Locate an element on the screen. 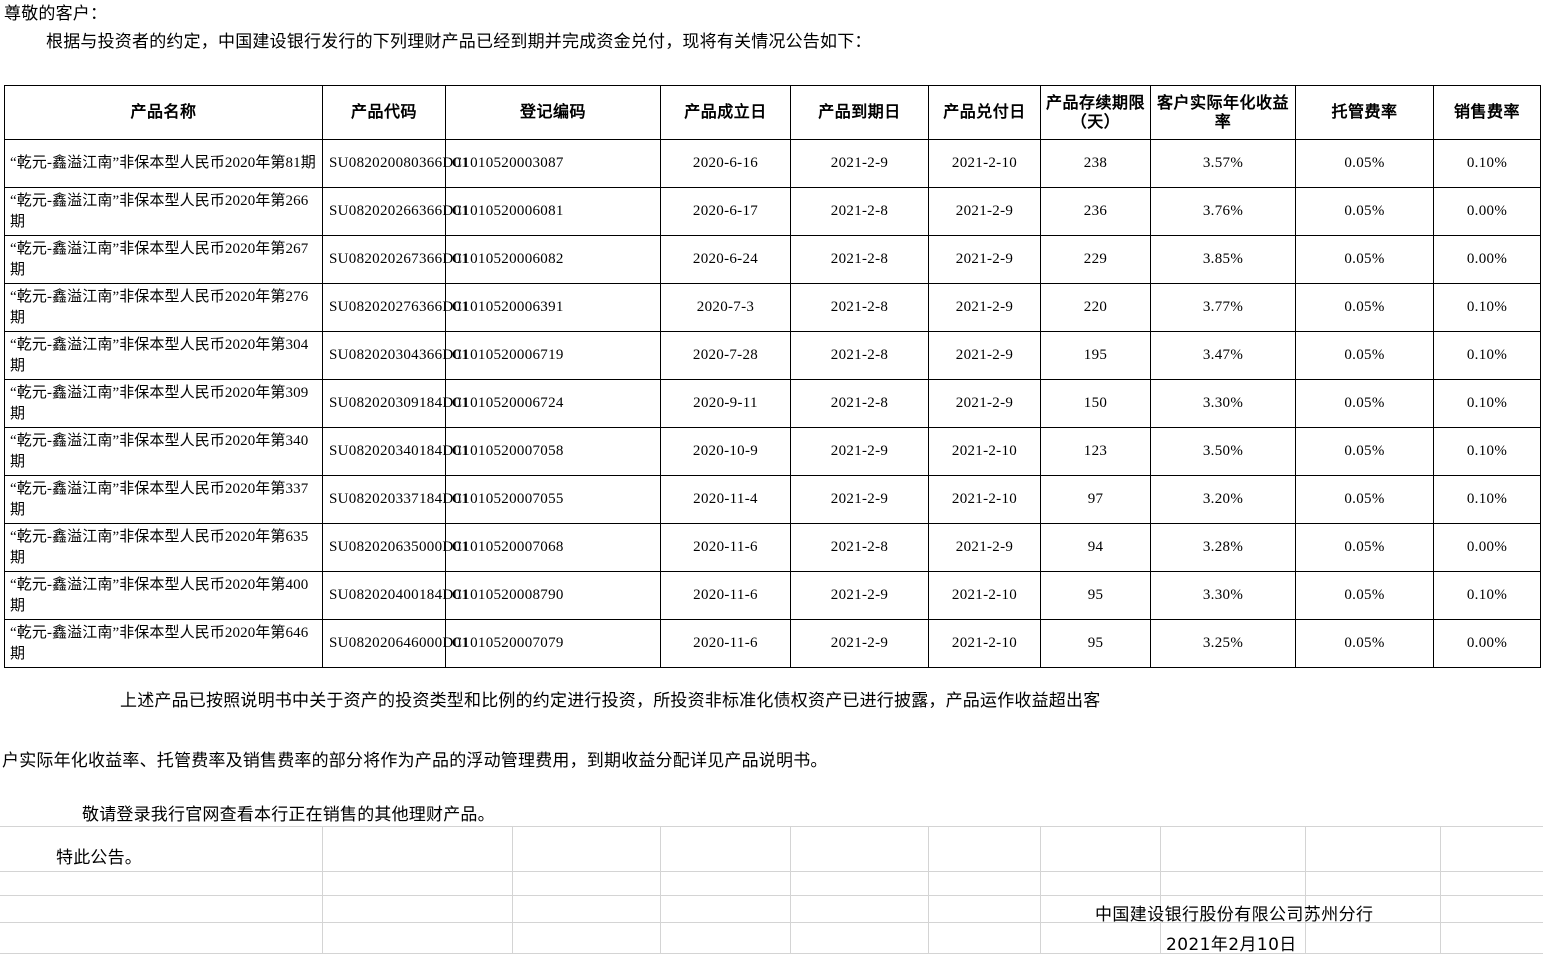 The width and height of the screenshot is (1543, 955). cell-actual-annual-return: 3.77% is located at coordinates (1223, 307).